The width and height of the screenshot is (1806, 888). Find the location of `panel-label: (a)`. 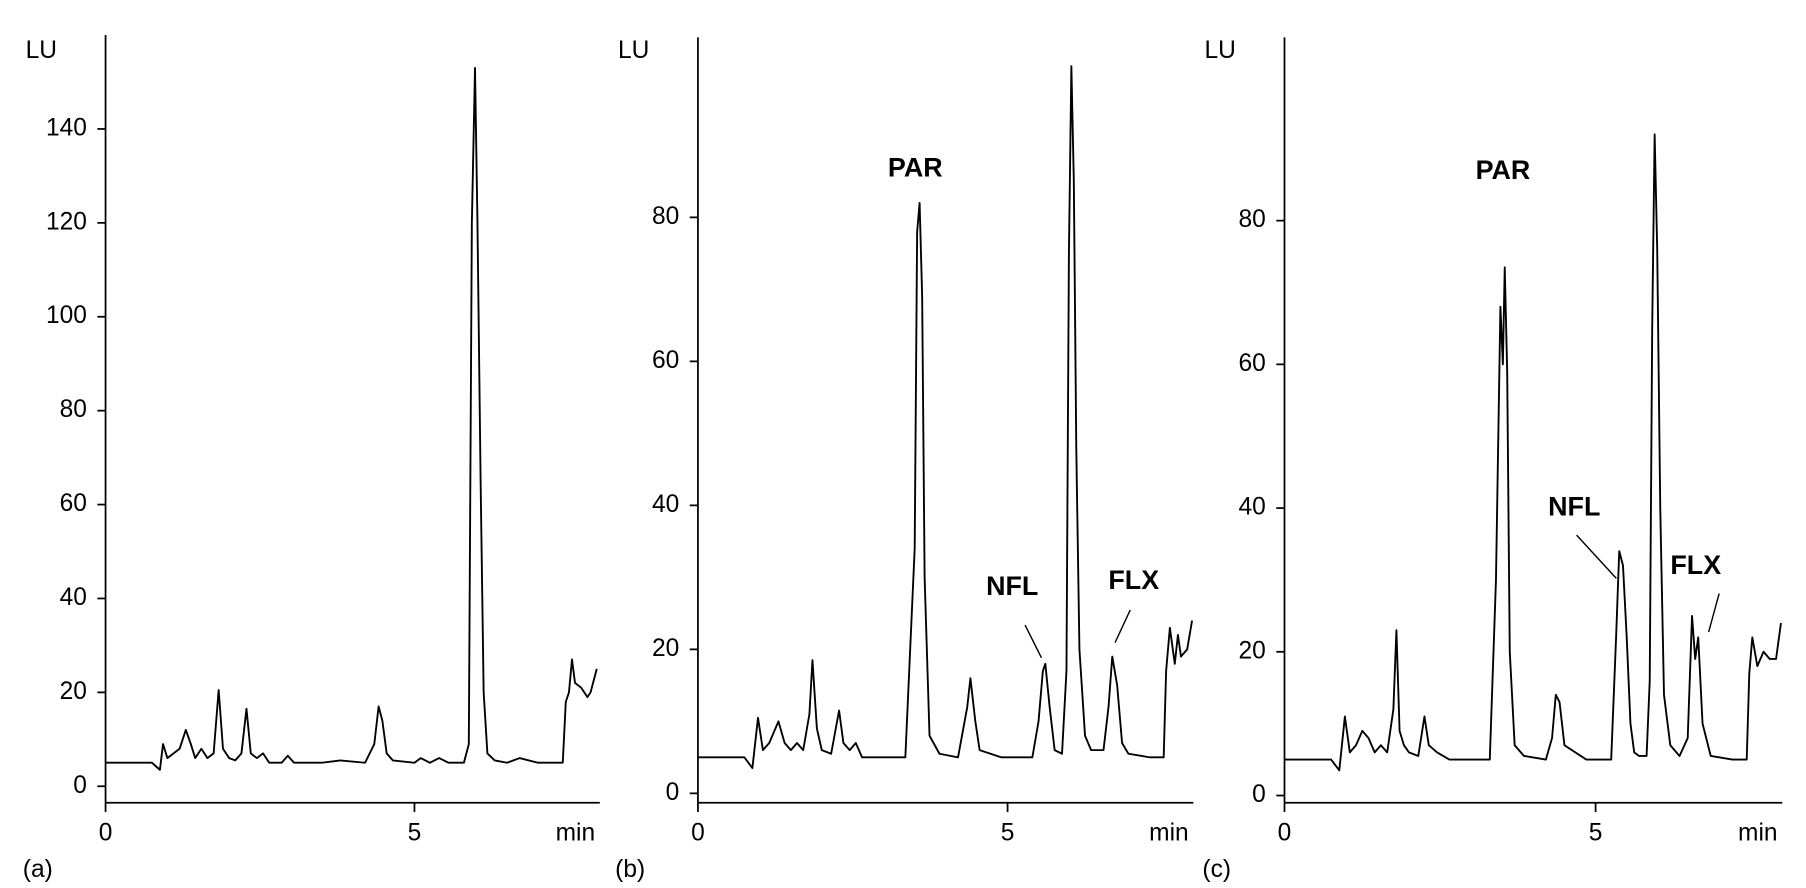

panel-label: (a) is located at coordinates (38, 869).